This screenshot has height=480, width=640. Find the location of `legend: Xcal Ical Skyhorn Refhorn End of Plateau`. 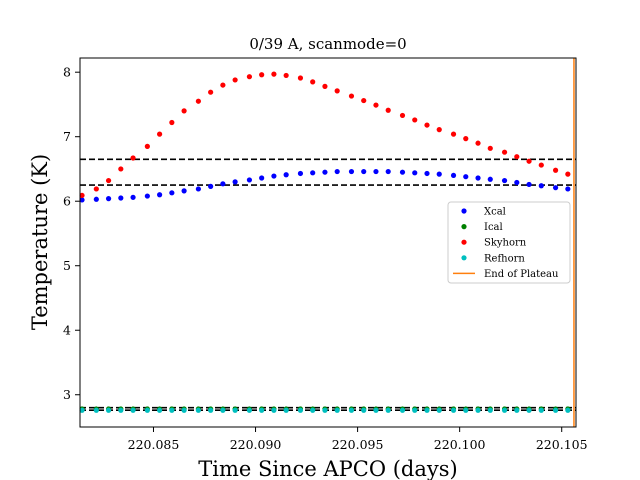

legend: Xcal Ical Skyhorn Refhorn End of Plateau is located at coordinates (509, 242).